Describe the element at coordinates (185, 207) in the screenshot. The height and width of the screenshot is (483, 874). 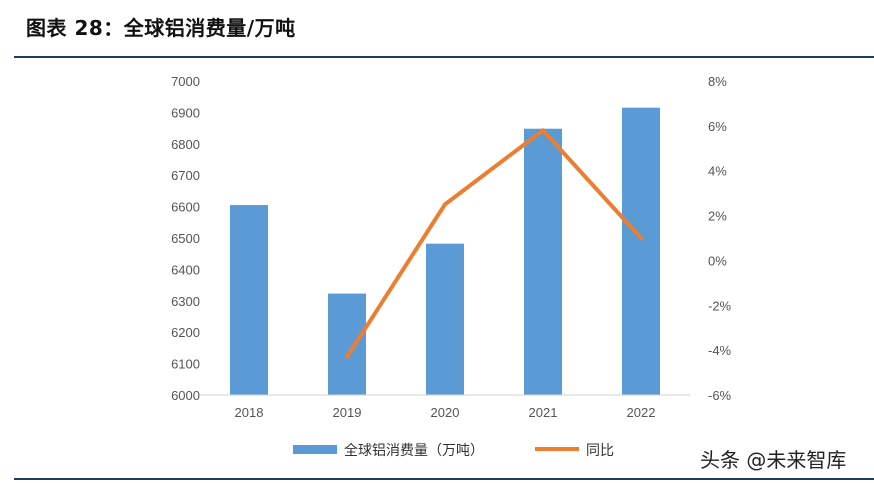
I see `left-tick-label: 6600` at that location.